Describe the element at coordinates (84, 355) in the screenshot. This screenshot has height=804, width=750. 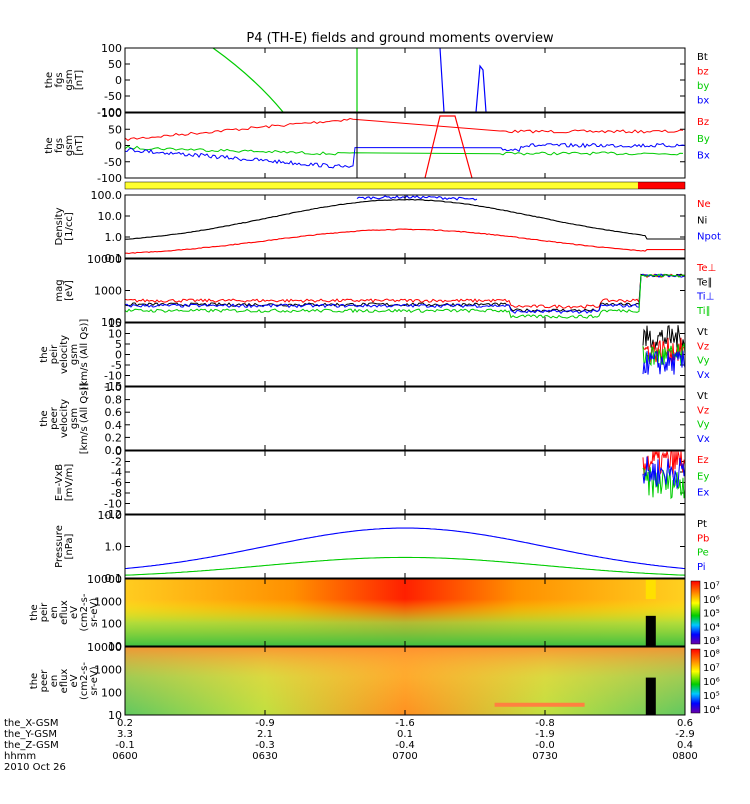
I see `y-axis-label: [km/s (All Qs)]` at that location.